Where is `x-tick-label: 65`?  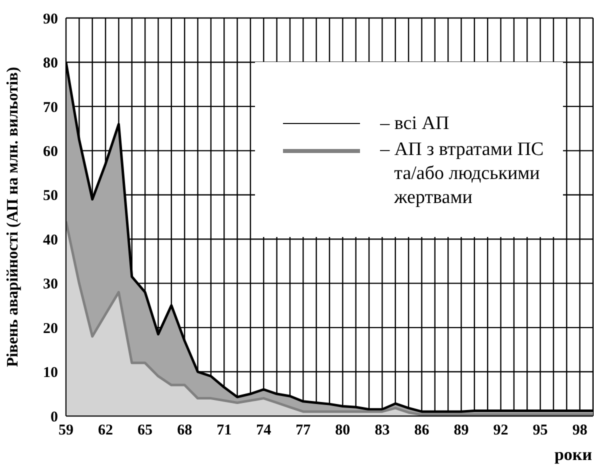 x-tick-label: 65 is located at coordinates (145, 430).